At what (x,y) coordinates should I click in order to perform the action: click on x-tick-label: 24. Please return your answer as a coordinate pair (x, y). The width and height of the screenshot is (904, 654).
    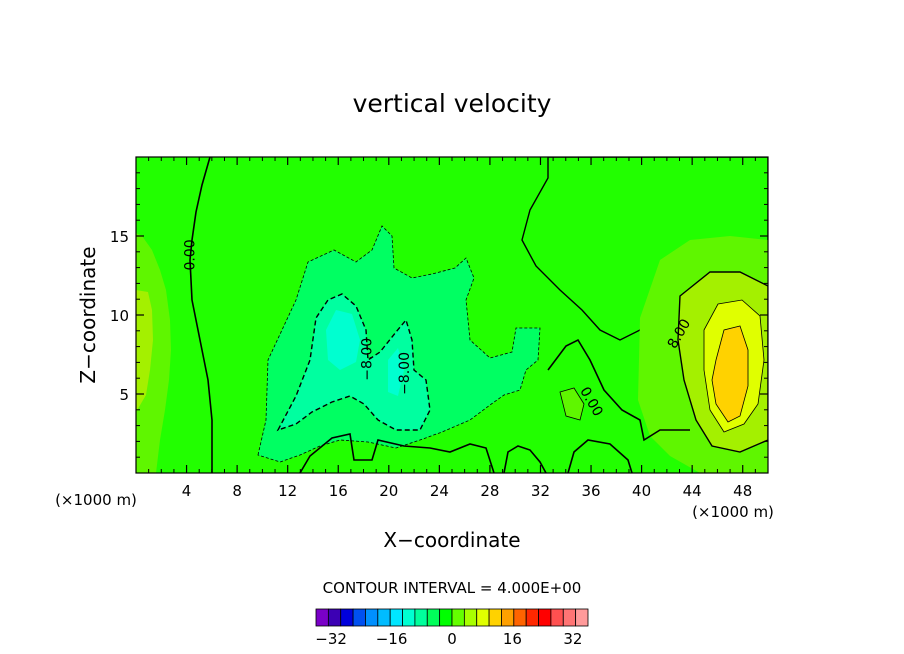
    Looking at the image, I should click on (439, 491).